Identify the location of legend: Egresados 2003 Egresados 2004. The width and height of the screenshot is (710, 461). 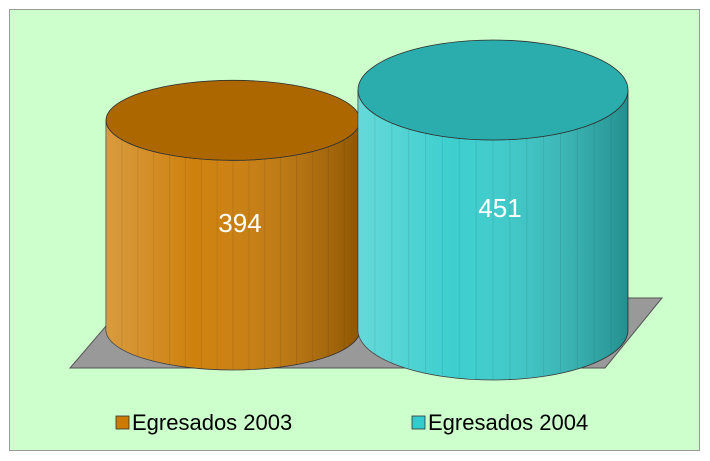
(351, 422).